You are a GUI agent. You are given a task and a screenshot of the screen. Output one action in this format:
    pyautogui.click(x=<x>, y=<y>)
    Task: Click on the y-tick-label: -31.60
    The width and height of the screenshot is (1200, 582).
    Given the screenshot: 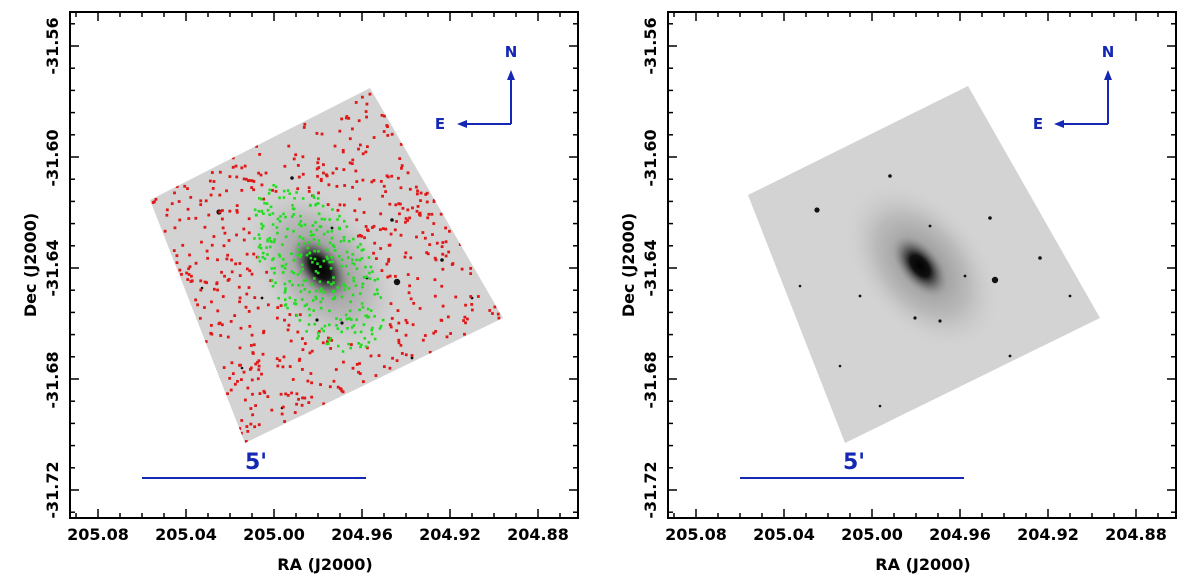 What is the action you would take?
    pyautogui.click(x=650, y=157)
    